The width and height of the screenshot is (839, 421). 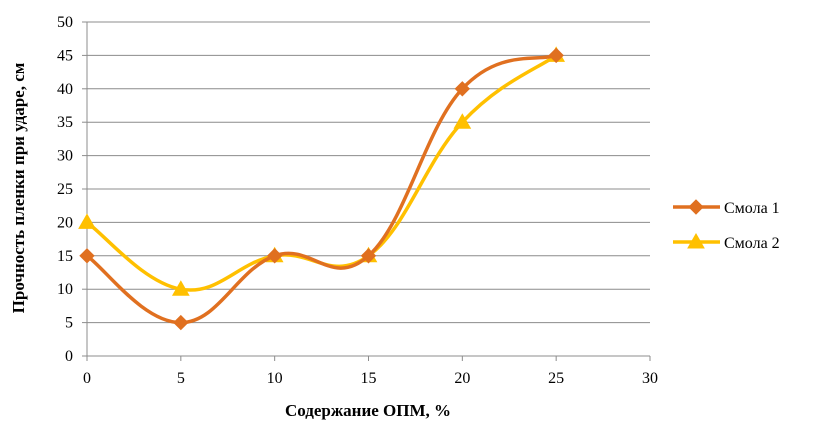 What do you see at coordinates (65, 256) in the screenshot?
I see `y-tick-label: 15` at bounding box center [65, 256].